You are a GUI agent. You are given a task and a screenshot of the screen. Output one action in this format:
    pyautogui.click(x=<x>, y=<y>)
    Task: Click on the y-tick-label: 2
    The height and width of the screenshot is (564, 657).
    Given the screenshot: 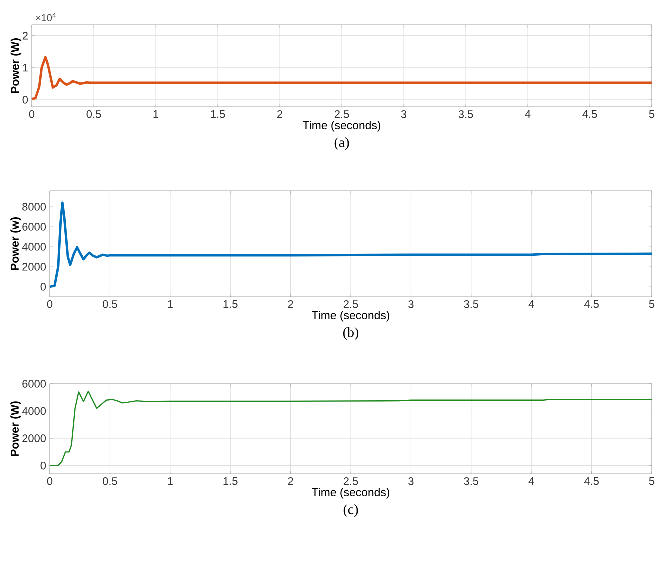 What is the action you would take?
    pyautogui.click(x=25, y=36)
    